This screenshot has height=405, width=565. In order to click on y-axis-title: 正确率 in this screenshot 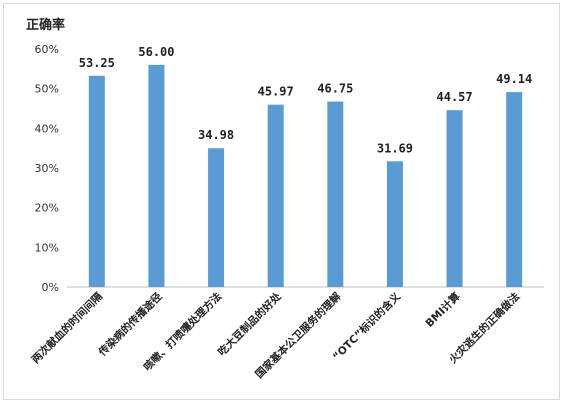, I will do `click(46, 25)`.